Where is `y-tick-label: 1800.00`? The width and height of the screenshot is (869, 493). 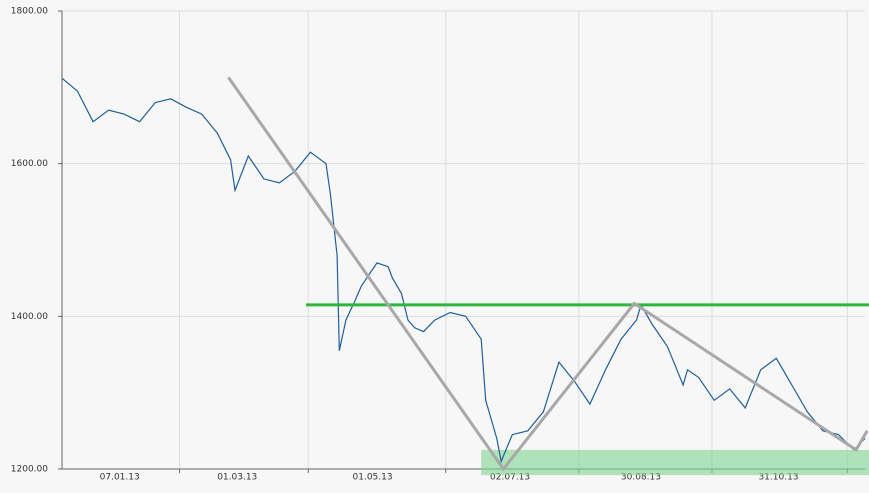 y-tick-label: 1800.00 is located at coordinates (29, 12).